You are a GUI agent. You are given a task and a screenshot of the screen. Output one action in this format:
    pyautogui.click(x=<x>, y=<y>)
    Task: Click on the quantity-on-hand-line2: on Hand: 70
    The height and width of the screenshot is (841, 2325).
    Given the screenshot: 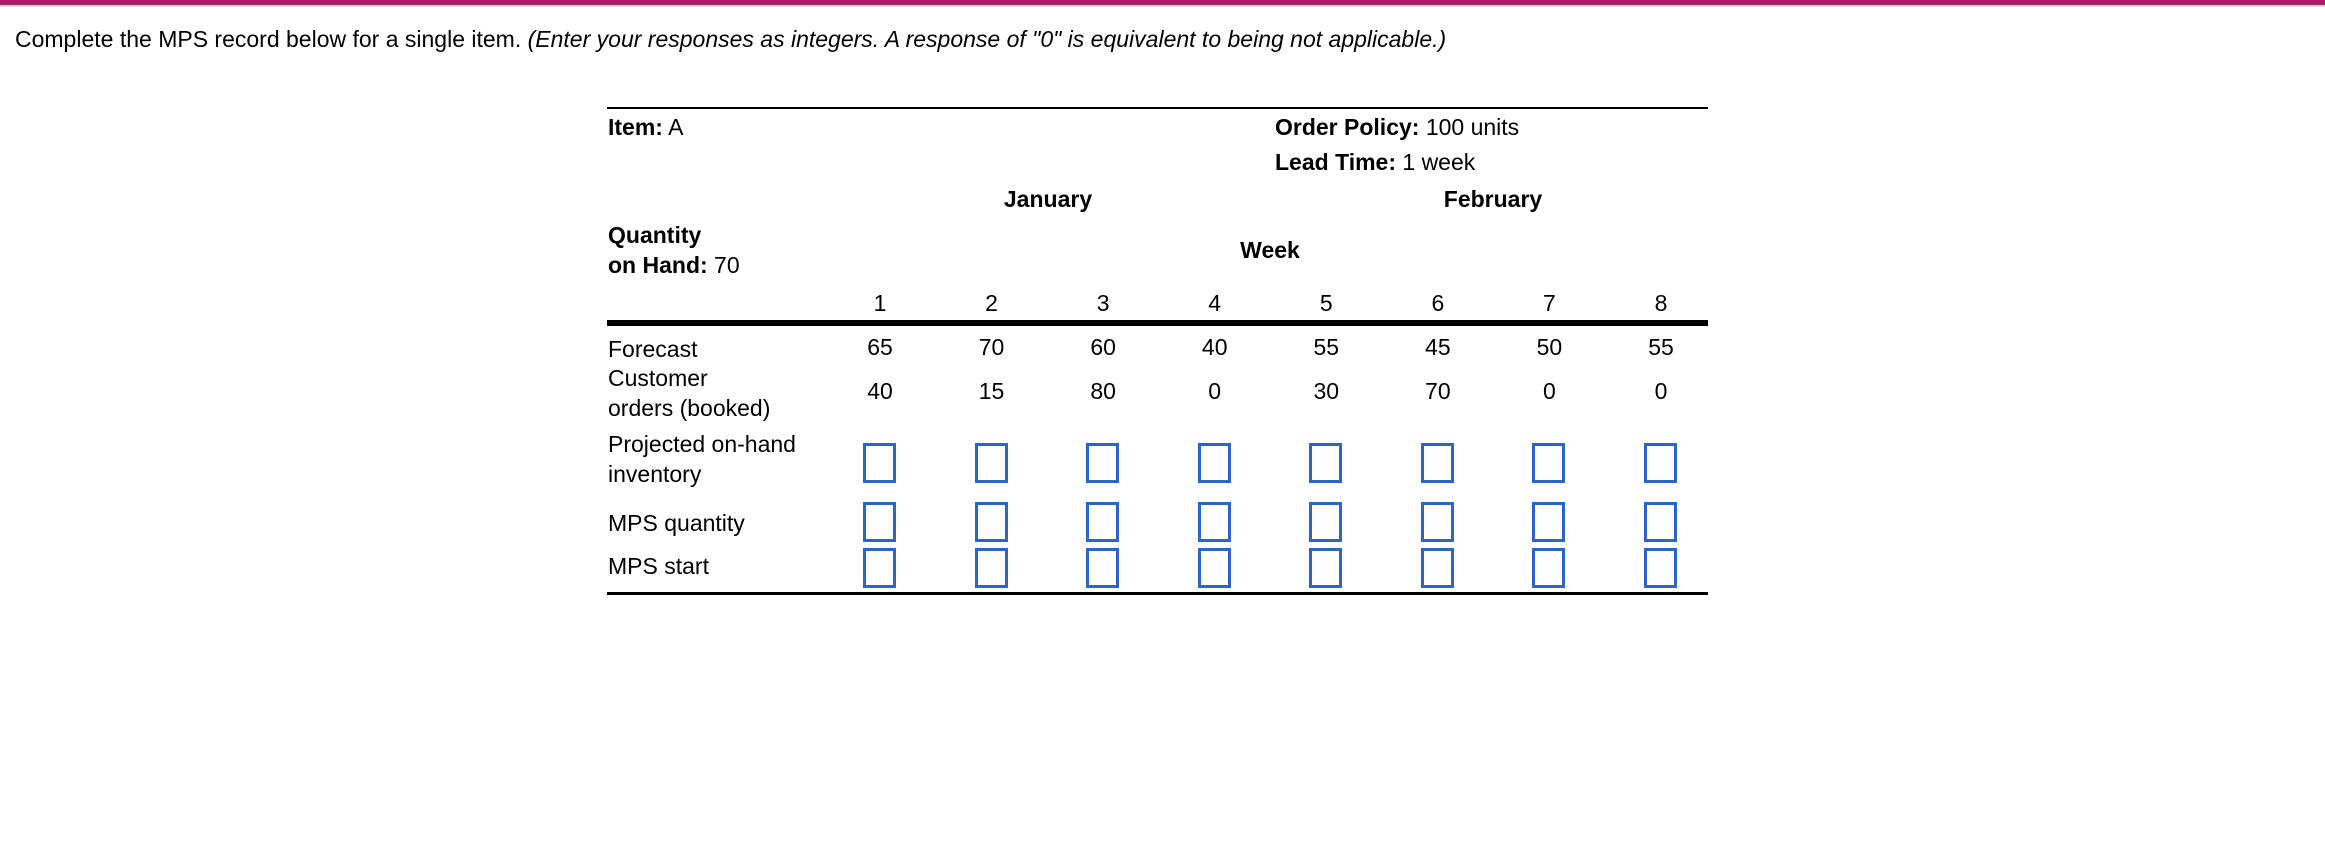 What is the action you would take?
    pyautogui.click(x=674, y=265)
    